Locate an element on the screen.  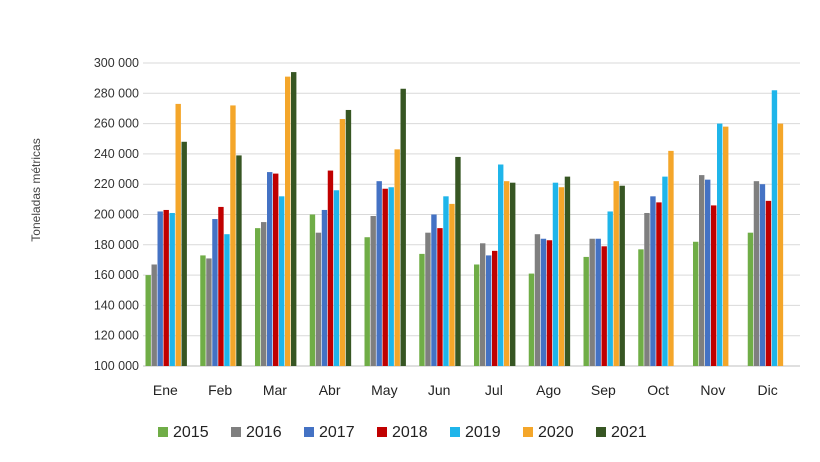
y-tick-label: 140 000 is located at coordinates (116, 305).